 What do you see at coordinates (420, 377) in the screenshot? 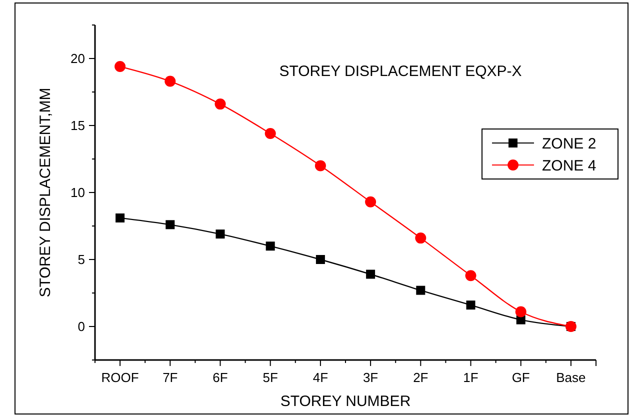
I see `x-tick-label: 2F` at bounding box center [420, 377].